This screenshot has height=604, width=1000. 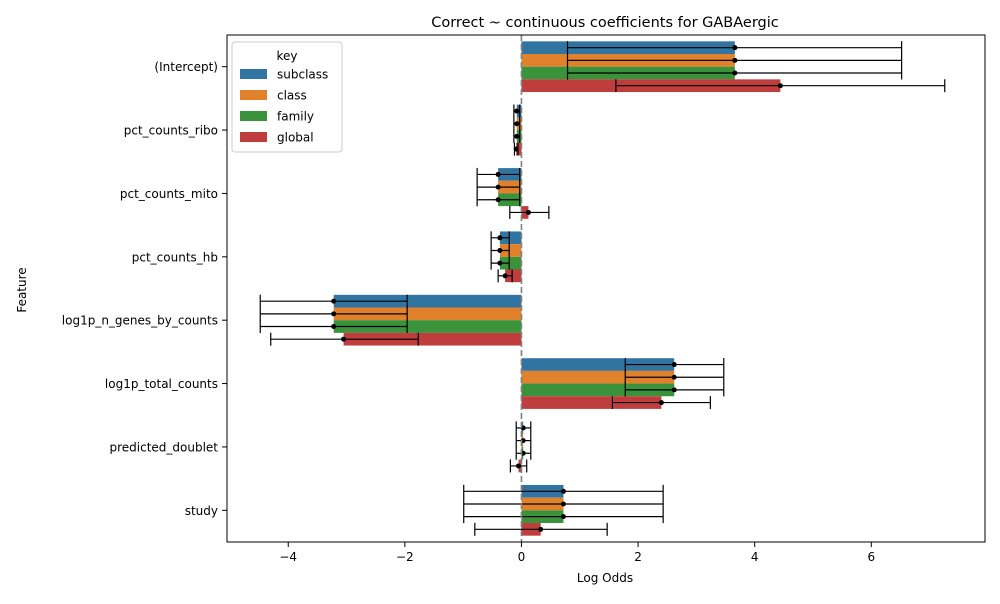 What do you see at coordinates (140, 321) in the screenshot?
I see `y-tick-label: log1p_n_genes_by_counts` at bounding box center [140, 321].